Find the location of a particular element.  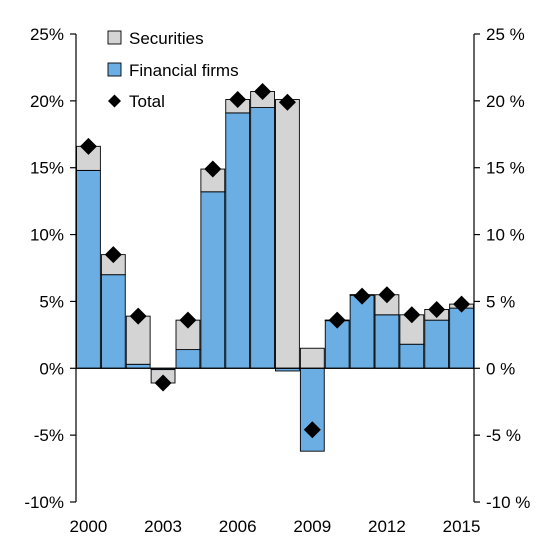

legend-swatch-total is located at coordinates (114, 101).